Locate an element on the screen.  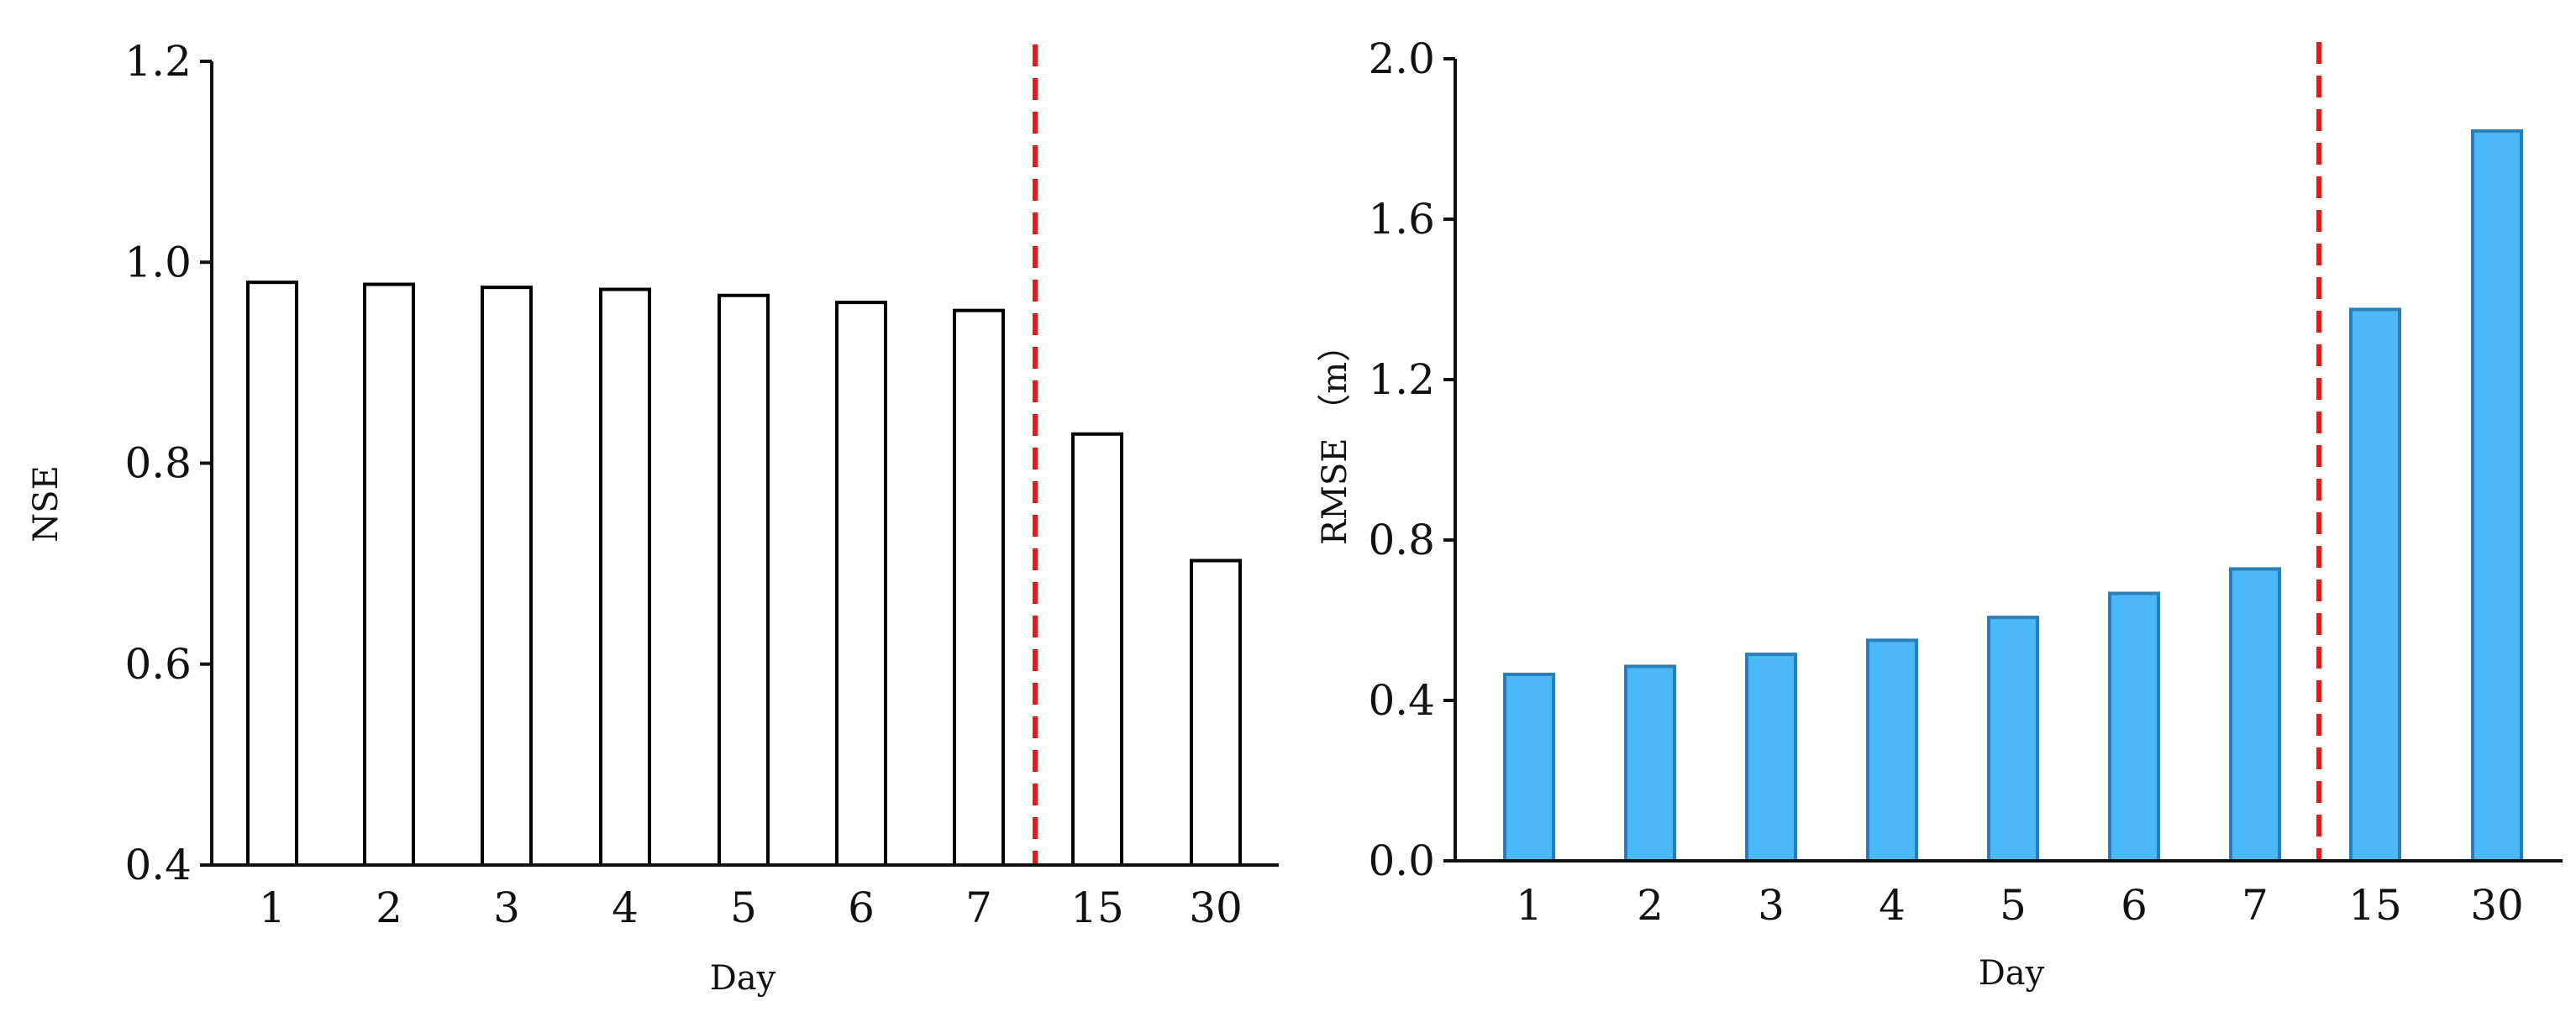
y-tick-label: 0.0 is located at coordinates (1401, 860).